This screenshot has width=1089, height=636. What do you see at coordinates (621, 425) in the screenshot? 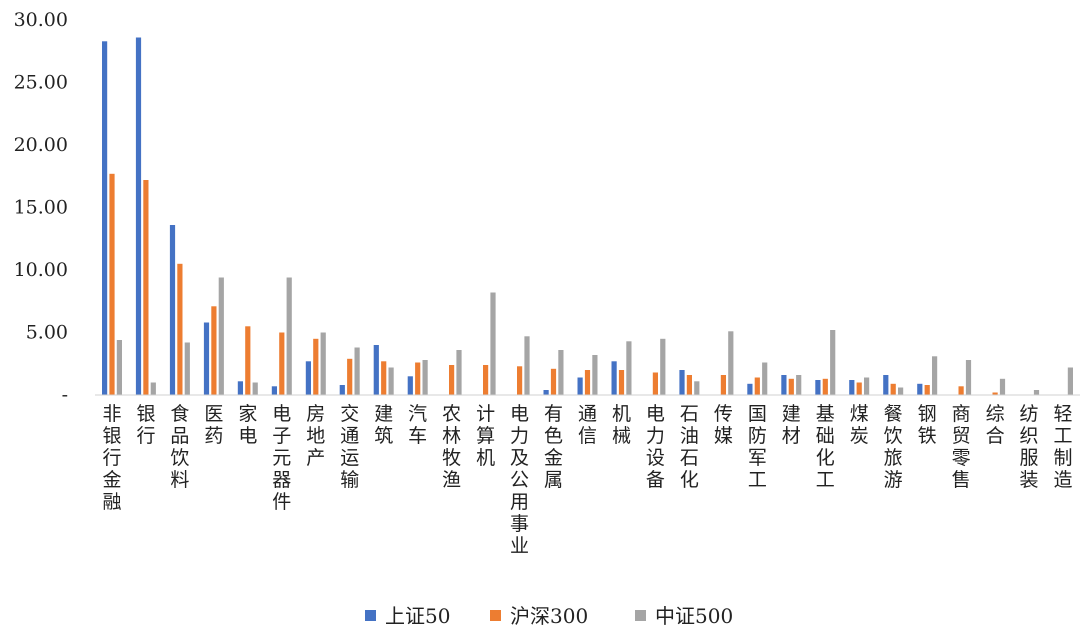
I see `x-tick-label: 机械` at bounding box center [621, 425].